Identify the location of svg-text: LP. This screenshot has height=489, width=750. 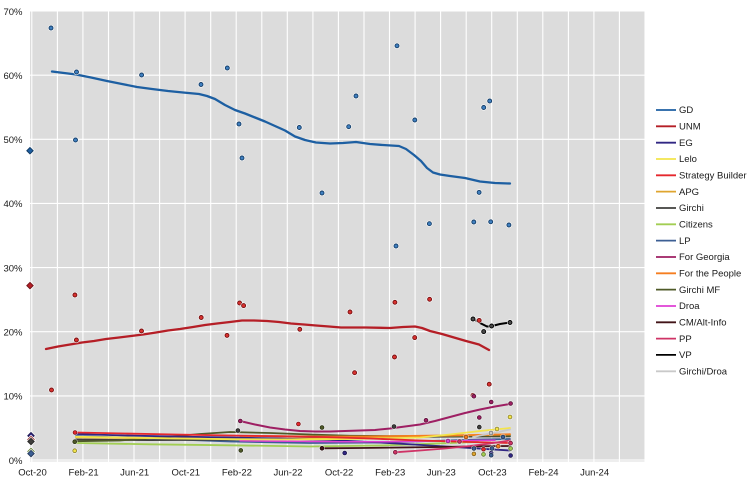
(685, 241).